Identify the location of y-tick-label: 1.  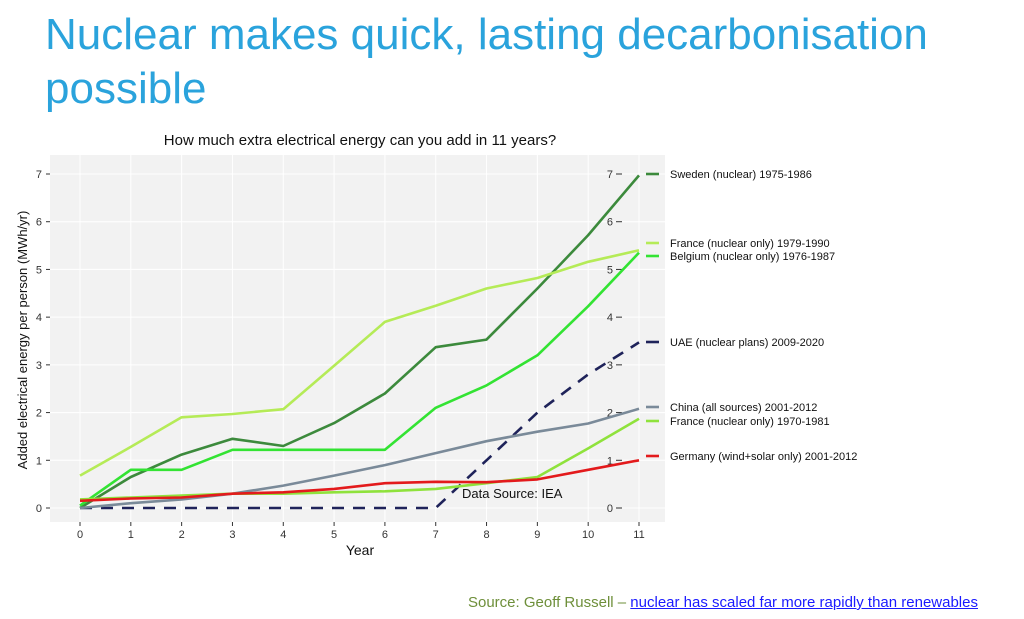
(39, 461).